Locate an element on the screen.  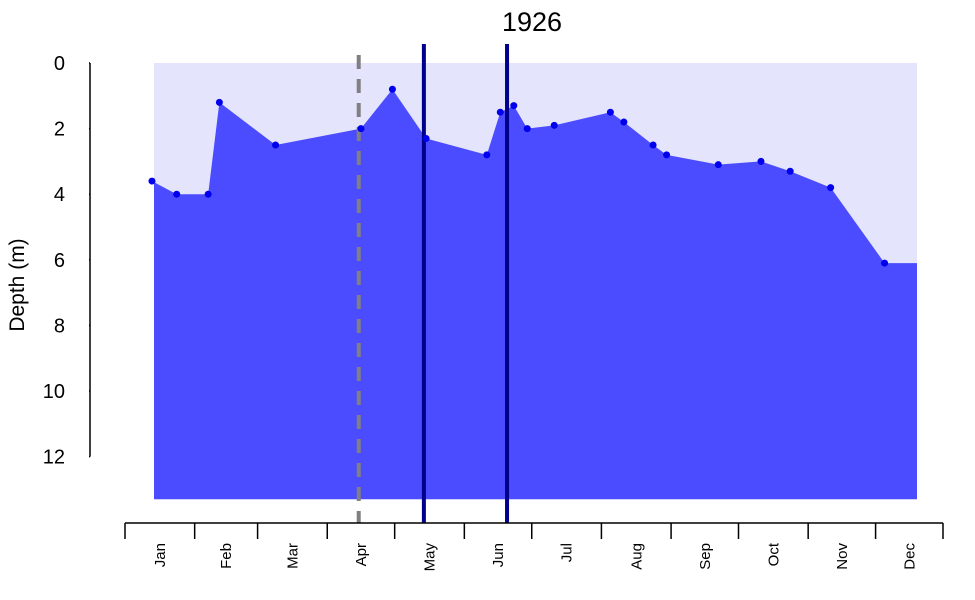
x-tick-label-may: May is located at coordinates (430, 557).